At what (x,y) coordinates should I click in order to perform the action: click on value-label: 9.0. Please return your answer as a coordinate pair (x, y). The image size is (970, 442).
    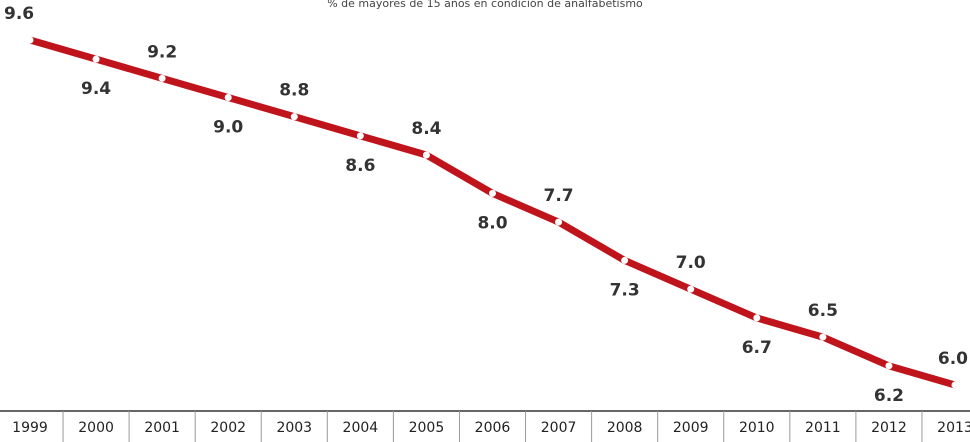
    Looking at the image, I should click on (228, 128).